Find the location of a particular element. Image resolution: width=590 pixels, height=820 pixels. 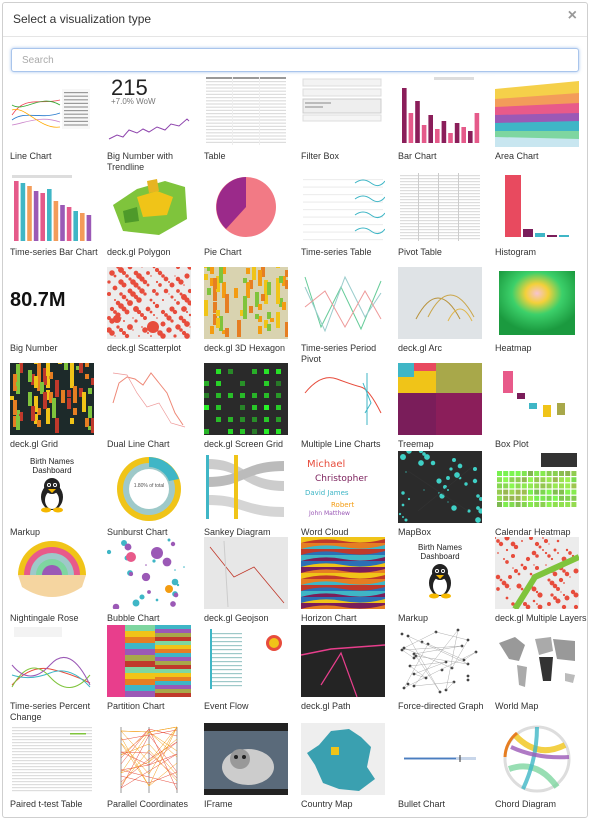

pie-chart-thumbnail-icon is located at coordinates (246, 207).